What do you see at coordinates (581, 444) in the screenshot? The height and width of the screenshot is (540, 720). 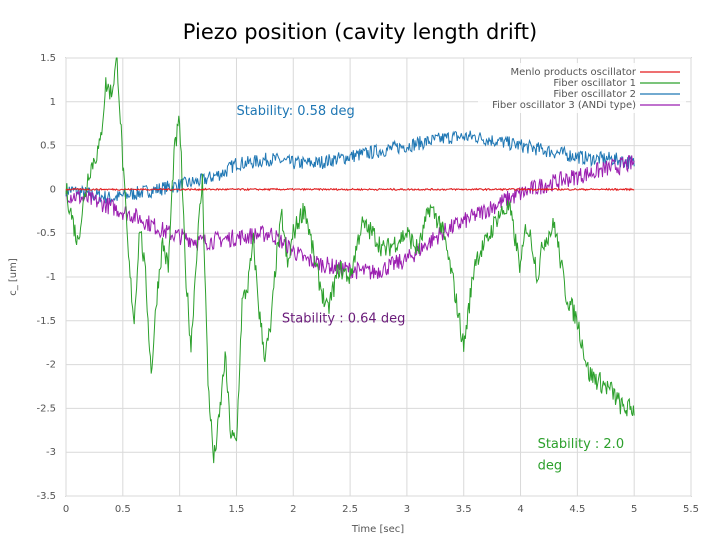 I see `stability-annotation: Stability : 2.0` at bounding box center [581, 444].